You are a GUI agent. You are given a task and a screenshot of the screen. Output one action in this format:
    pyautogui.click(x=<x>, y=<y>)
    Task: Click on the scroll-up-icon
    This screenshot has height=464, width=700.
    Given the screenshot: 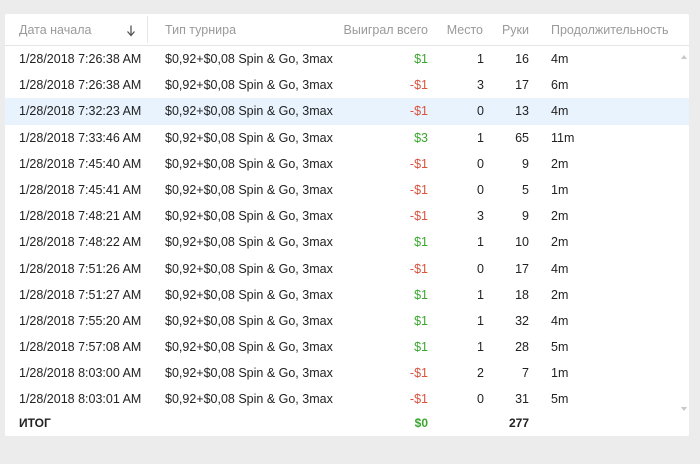 What is the action you would take?
    pyautogui.click(x=684, y=57)
    